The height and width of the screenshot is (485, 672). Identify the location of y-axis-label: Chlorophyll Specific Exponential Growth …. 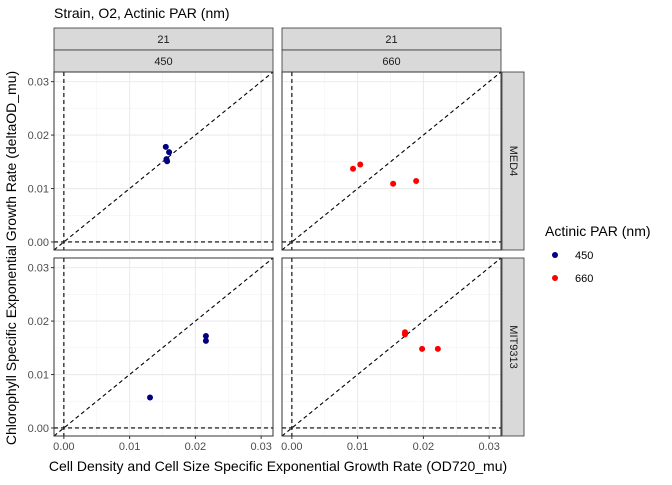
(11, 258).